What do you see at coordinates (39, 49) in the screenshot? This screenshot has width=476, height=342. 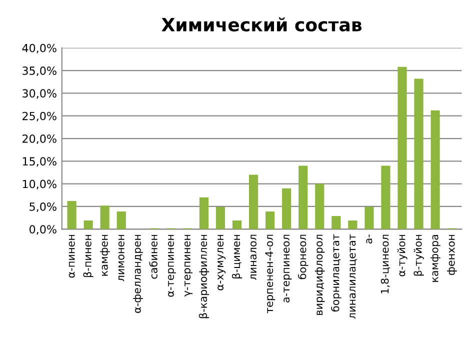 I see `y-tick-label: 40,0%` at bounding box center [39, 49].